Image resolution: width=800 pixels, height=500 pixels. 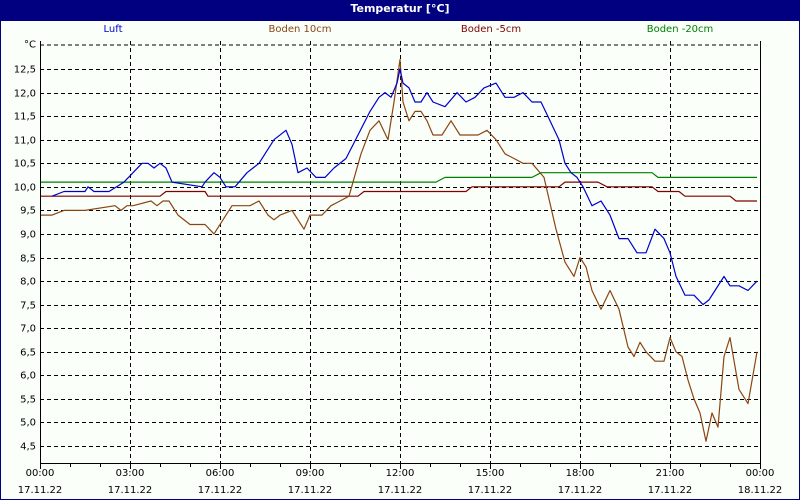 I want to click on y-tick-label: 12,0, so click(x=24, y=93).